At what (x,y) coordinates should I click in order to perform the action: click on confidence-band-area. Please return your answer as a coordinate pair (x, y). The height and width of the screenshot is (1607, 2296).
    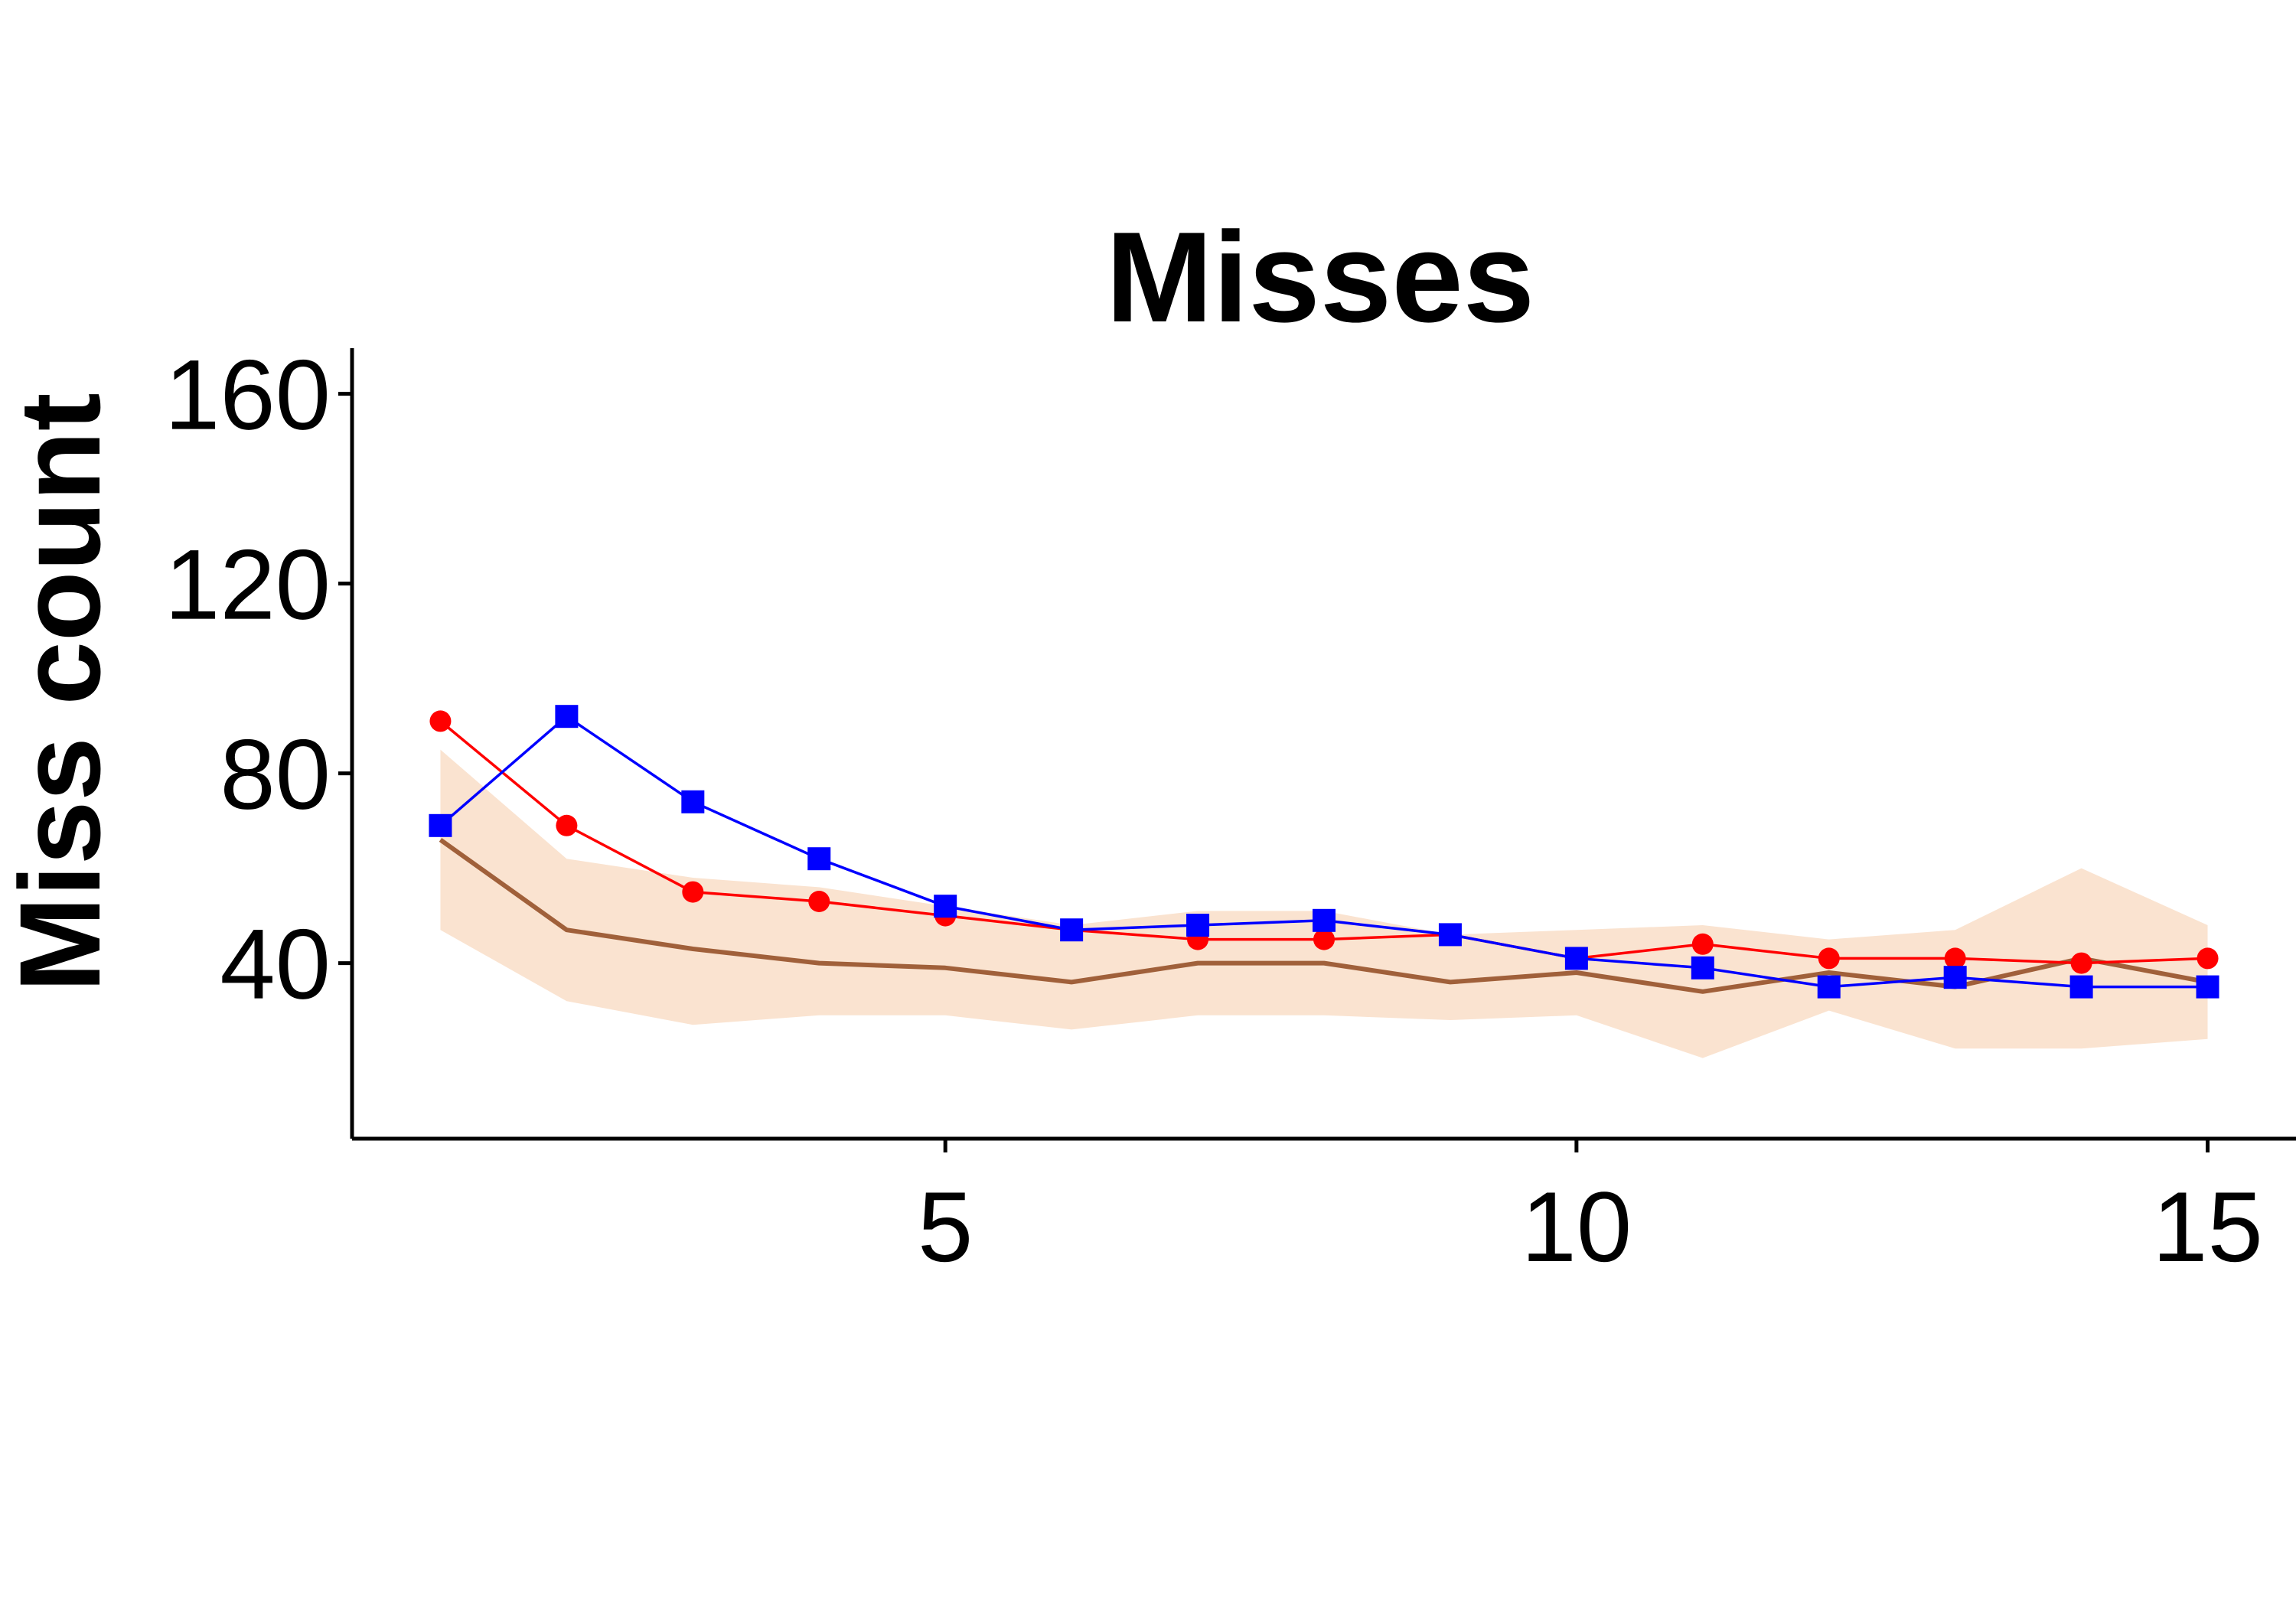
    Looking at the image, I should click on (1324, 903).